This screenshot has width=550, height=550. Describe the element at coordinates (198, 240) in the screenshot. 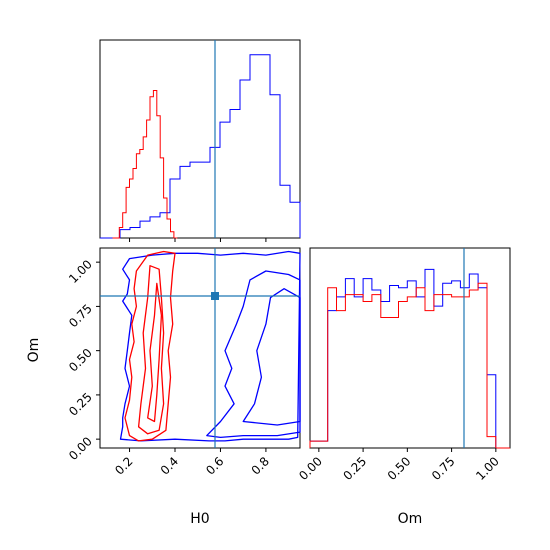

I see `panel-h0-hist-xticks` at that location.